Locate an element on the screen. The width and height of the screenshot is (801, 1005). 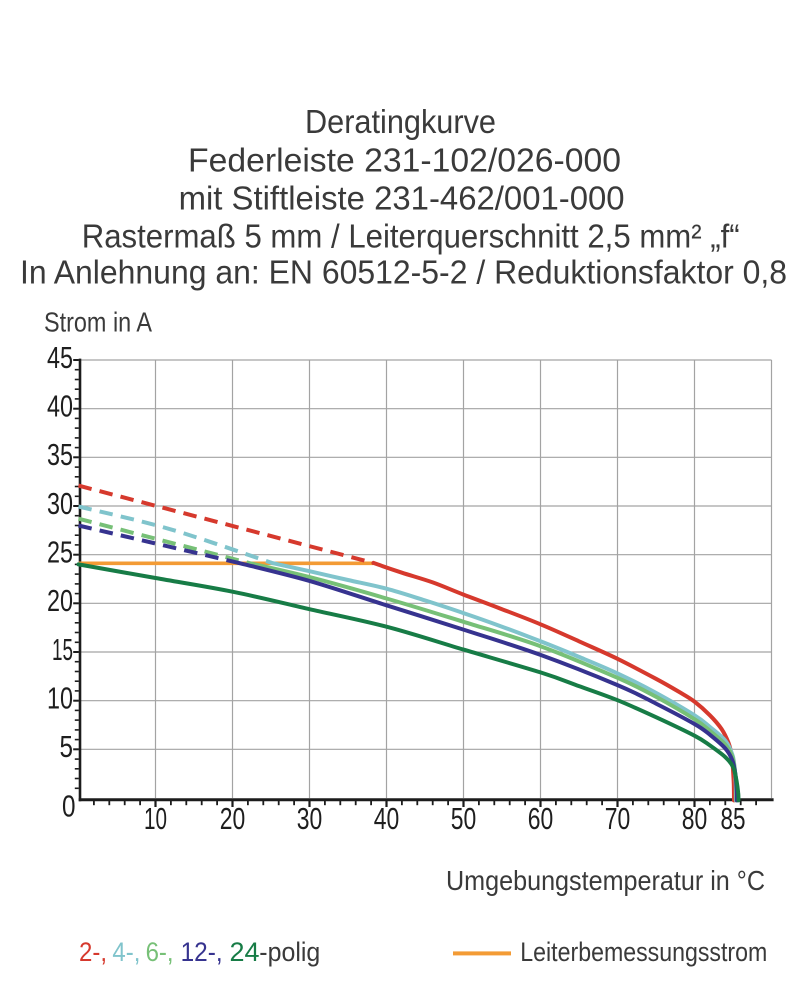
svg-text: 12-, is located at coordinates (202, 952).